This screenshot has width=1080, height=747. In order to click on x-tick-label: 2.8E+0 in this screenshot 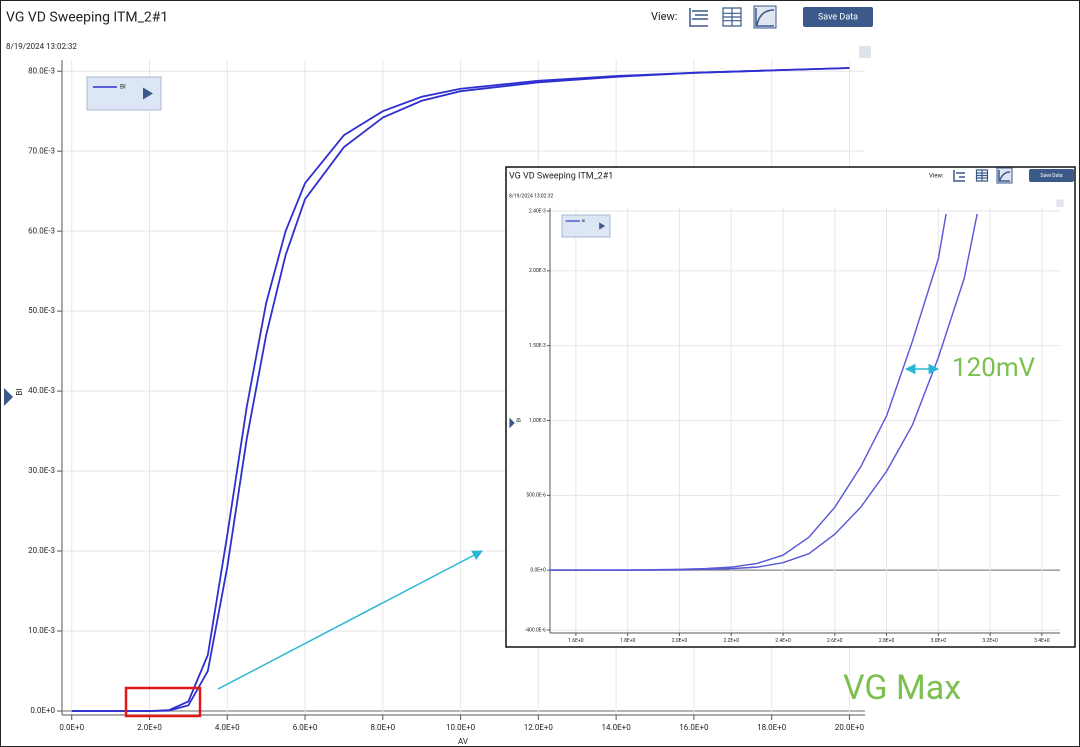, I will do `click(887, 641)`.